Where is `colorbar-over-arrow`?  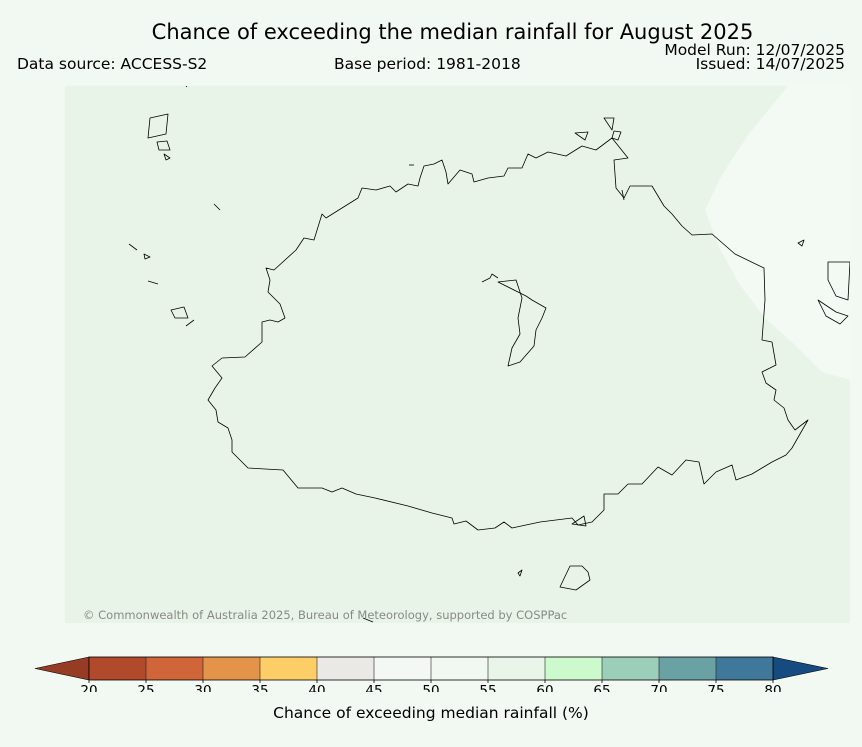
colorbar-over-arrow is located at coordinates (800, 668).